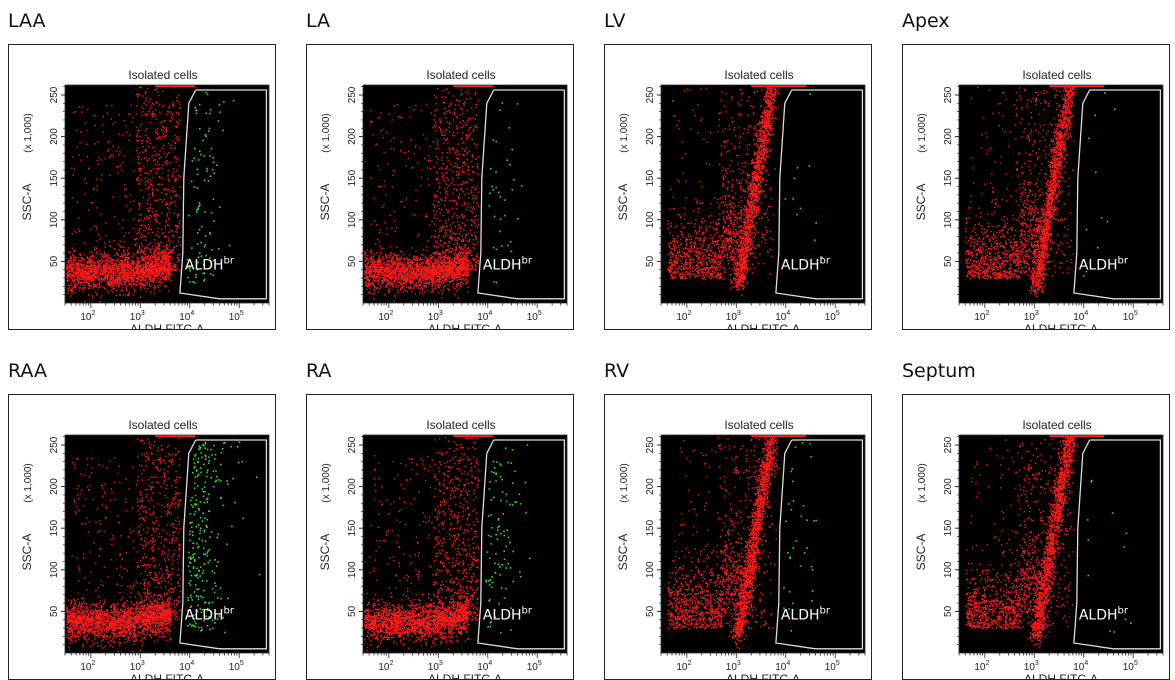 The width and height of the screenshot is (1175, 680). I want to click on region-title: LAA, so click(27, 21).